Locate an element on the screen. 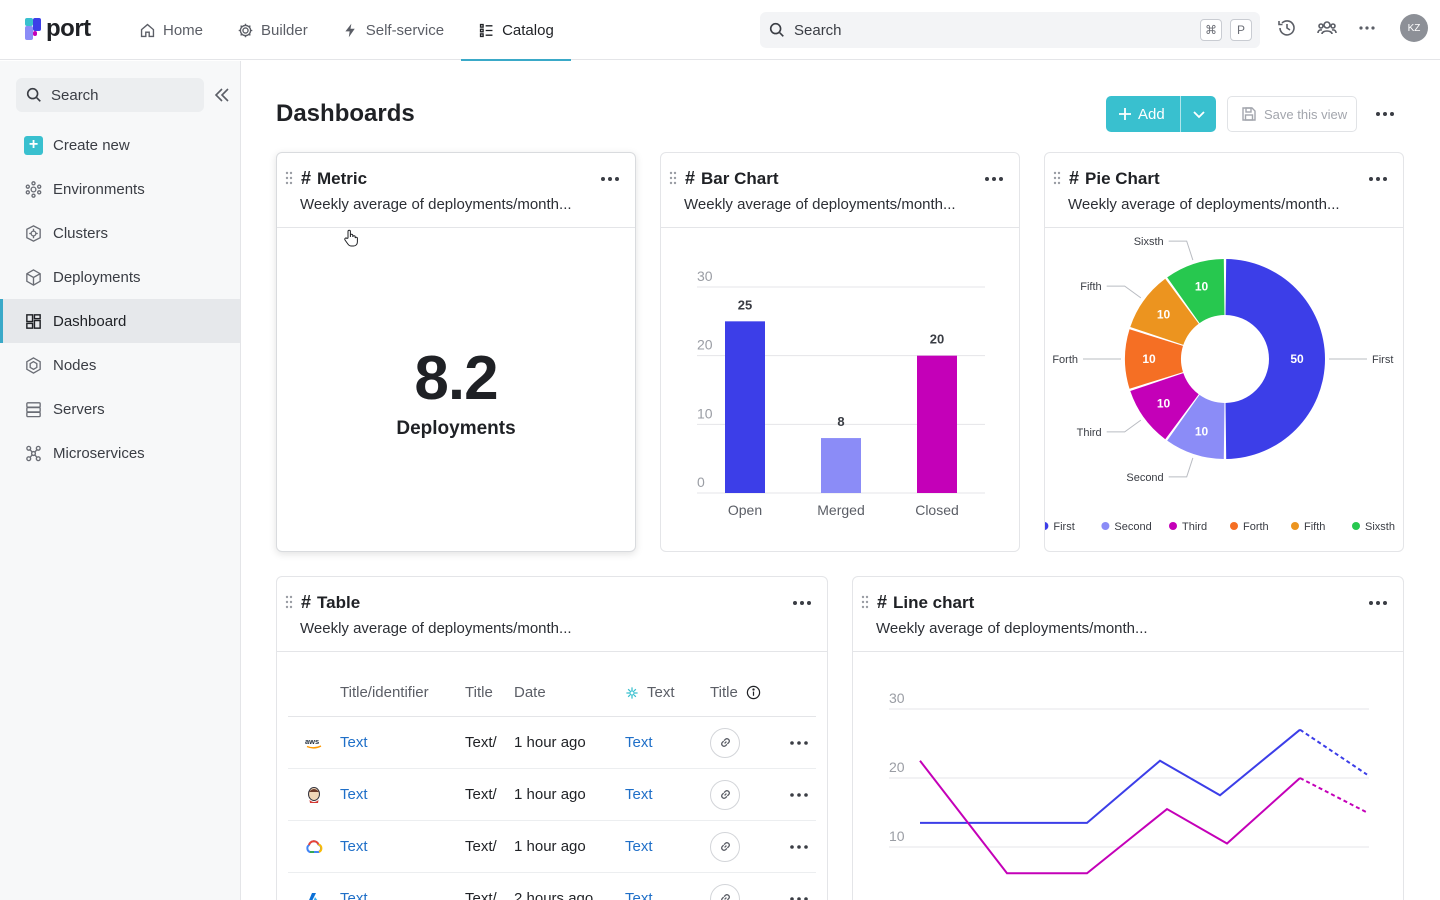 The width and height of the screenshot is (1440, 900). x-tick-label: Open is located at coordinates (745, 510).